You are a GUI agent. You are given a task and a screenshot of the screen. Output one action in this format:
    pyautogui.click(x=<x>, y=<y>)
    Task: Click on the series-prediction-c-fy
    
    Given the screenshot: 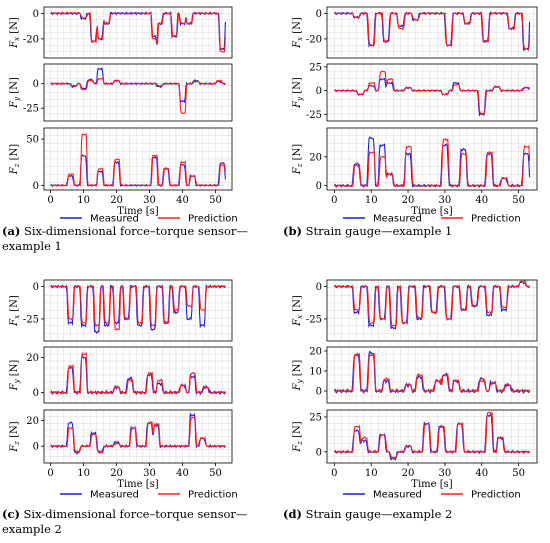 What is the action you would take?
    pyautogui.click(x=138, y=373)
    